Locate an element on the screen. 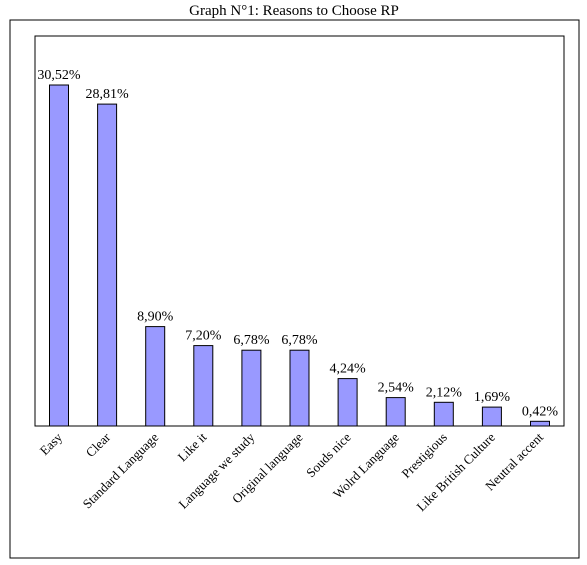 This screenshot has width=587, height=565. data-label: 28,81% is located at coordinates (108, 94).